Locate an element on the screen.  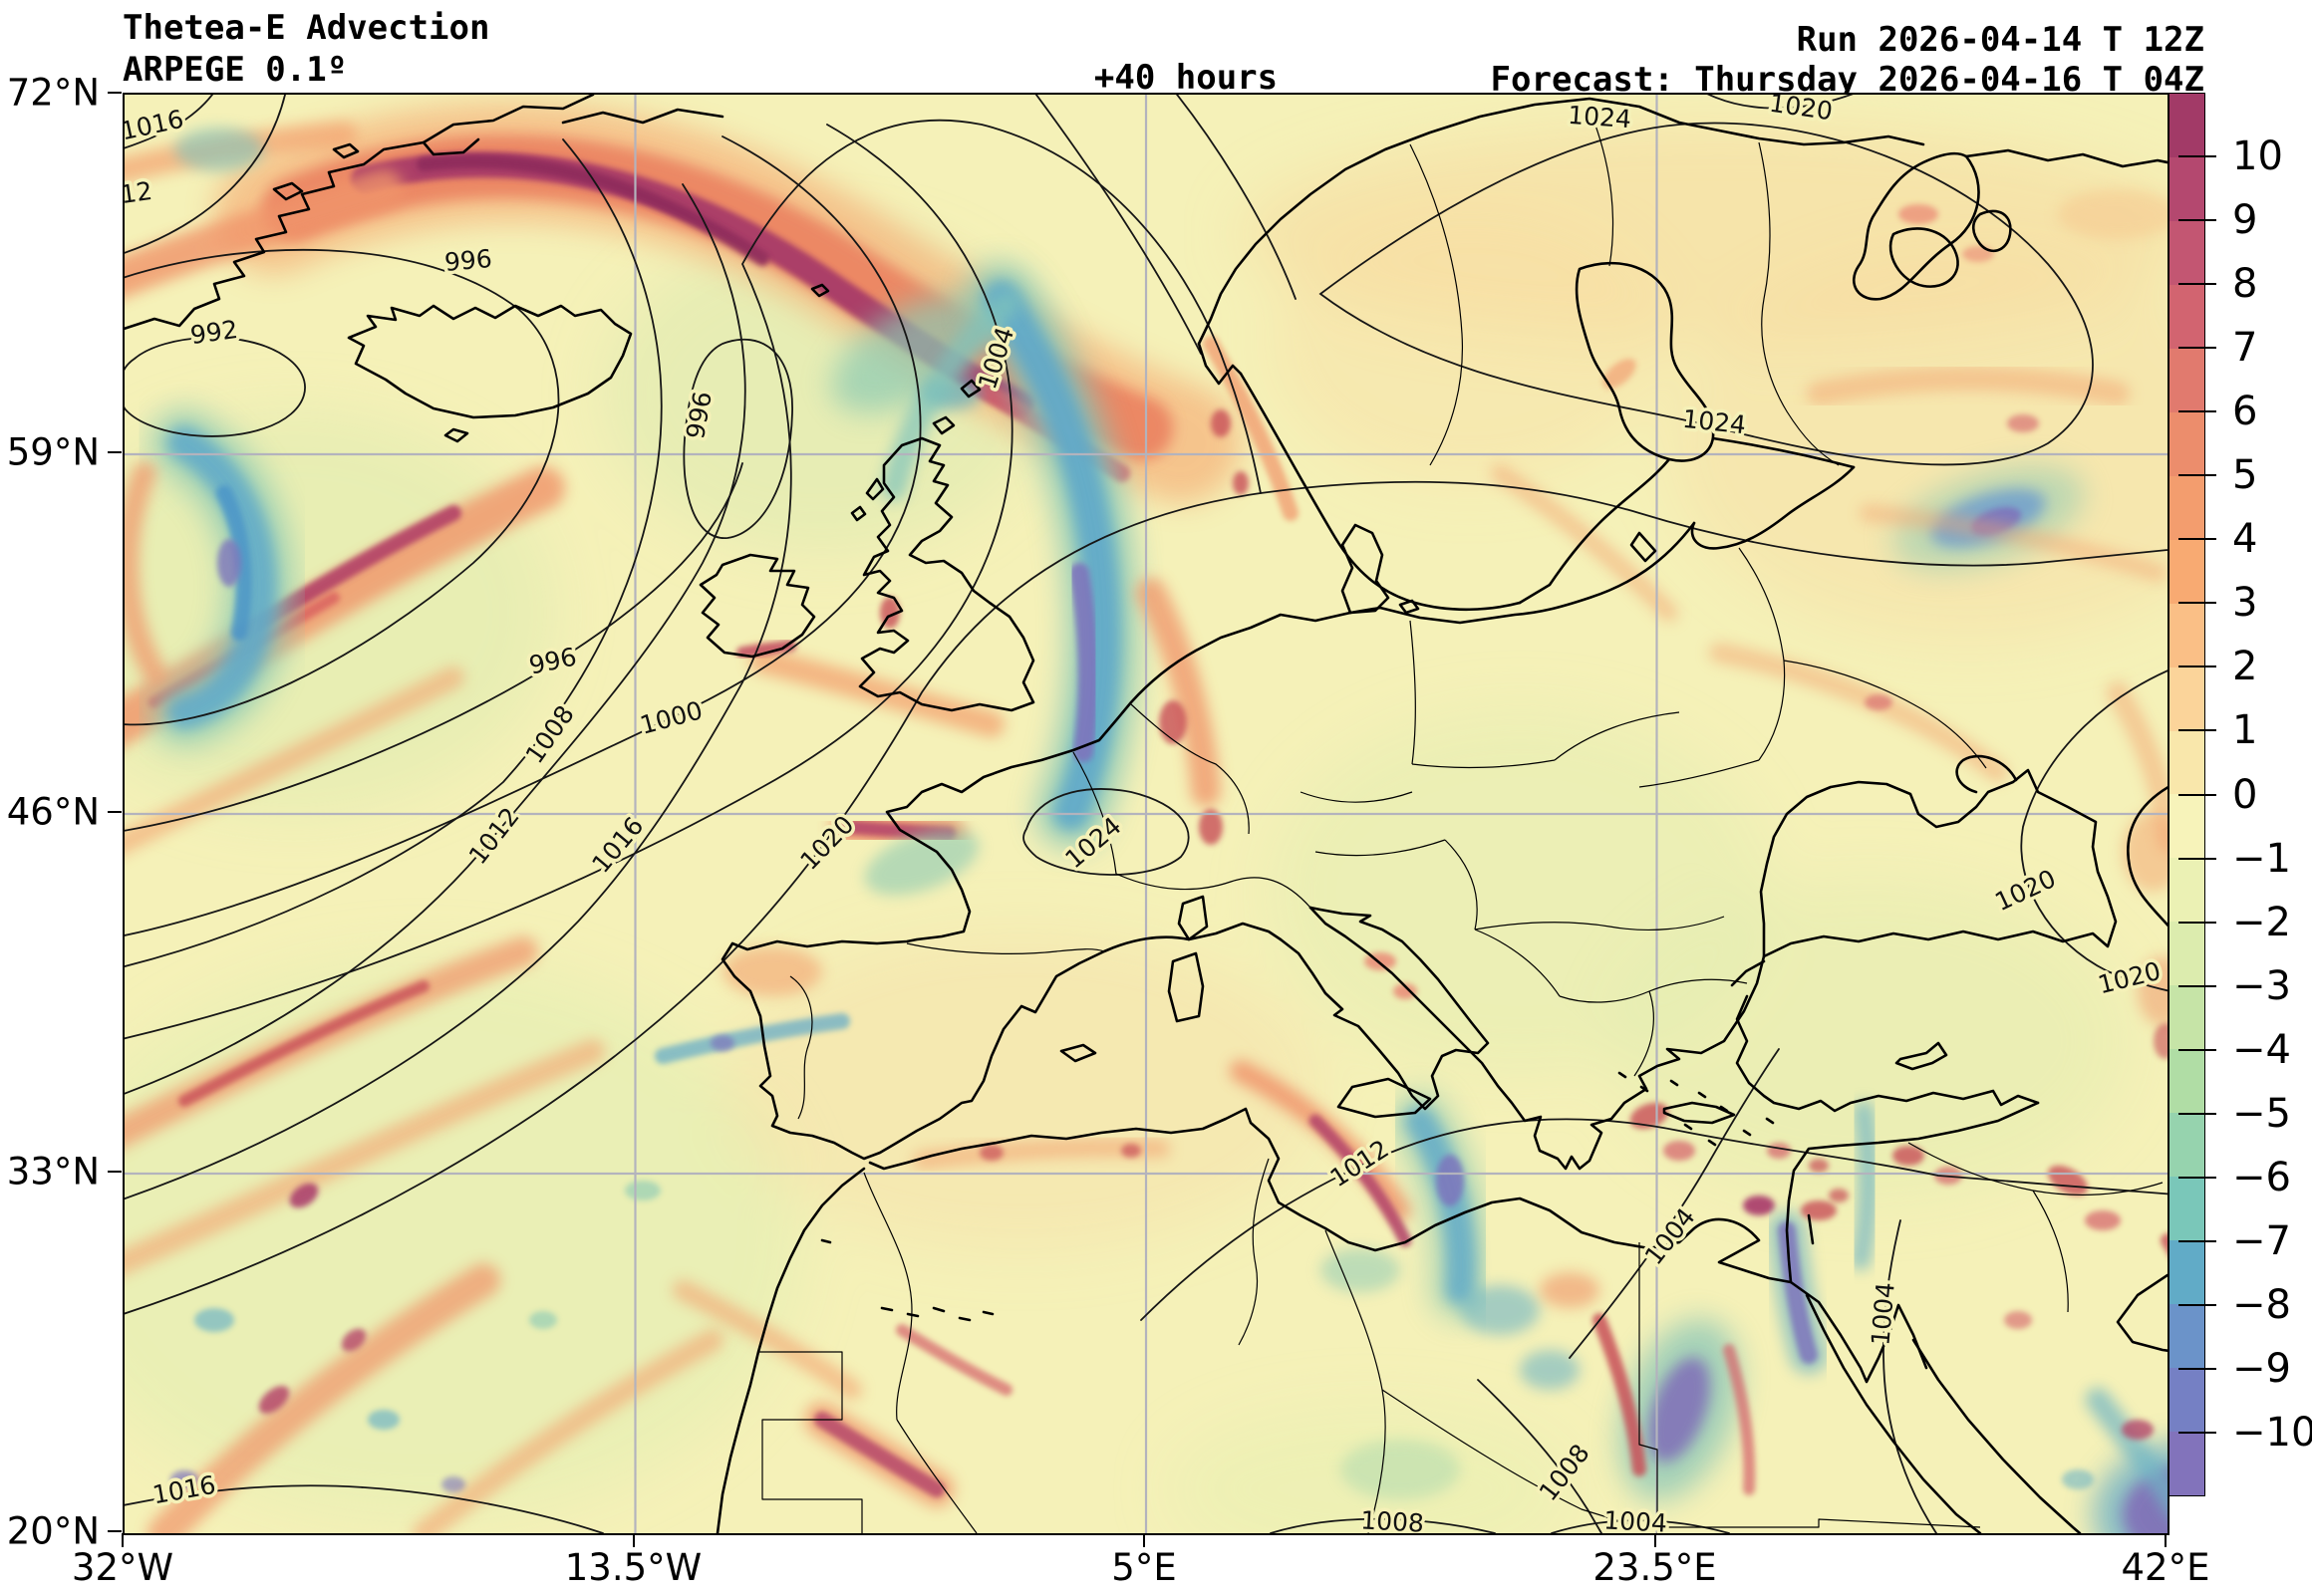
colorbar-tick-label: −1 is located at coordinates (2261, 858).